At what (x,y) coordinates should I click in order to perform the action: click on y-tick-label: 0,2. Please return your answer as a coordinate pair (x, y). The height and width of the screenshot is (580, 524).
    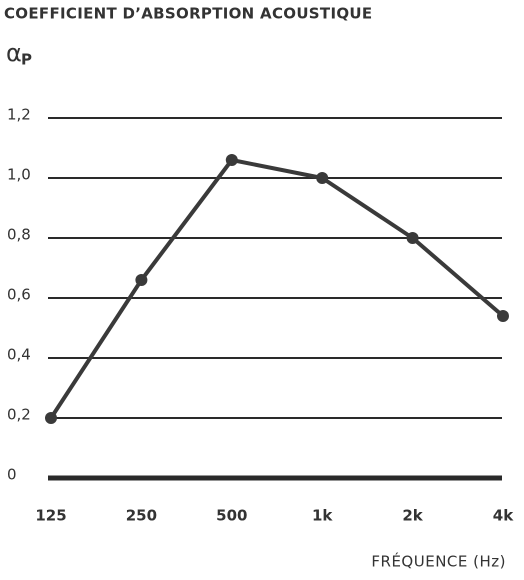
    Looking at the image, I should click on (19, 415).